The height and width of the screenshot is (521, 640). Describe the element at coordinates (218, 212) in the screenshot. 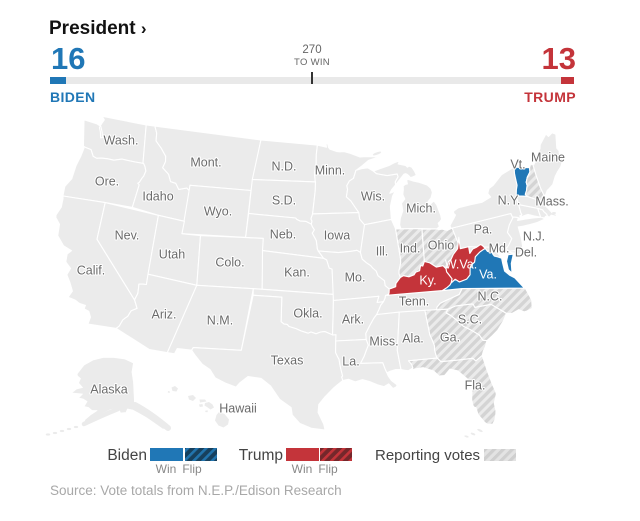

I see `svg-text: Wyo.` at that location.